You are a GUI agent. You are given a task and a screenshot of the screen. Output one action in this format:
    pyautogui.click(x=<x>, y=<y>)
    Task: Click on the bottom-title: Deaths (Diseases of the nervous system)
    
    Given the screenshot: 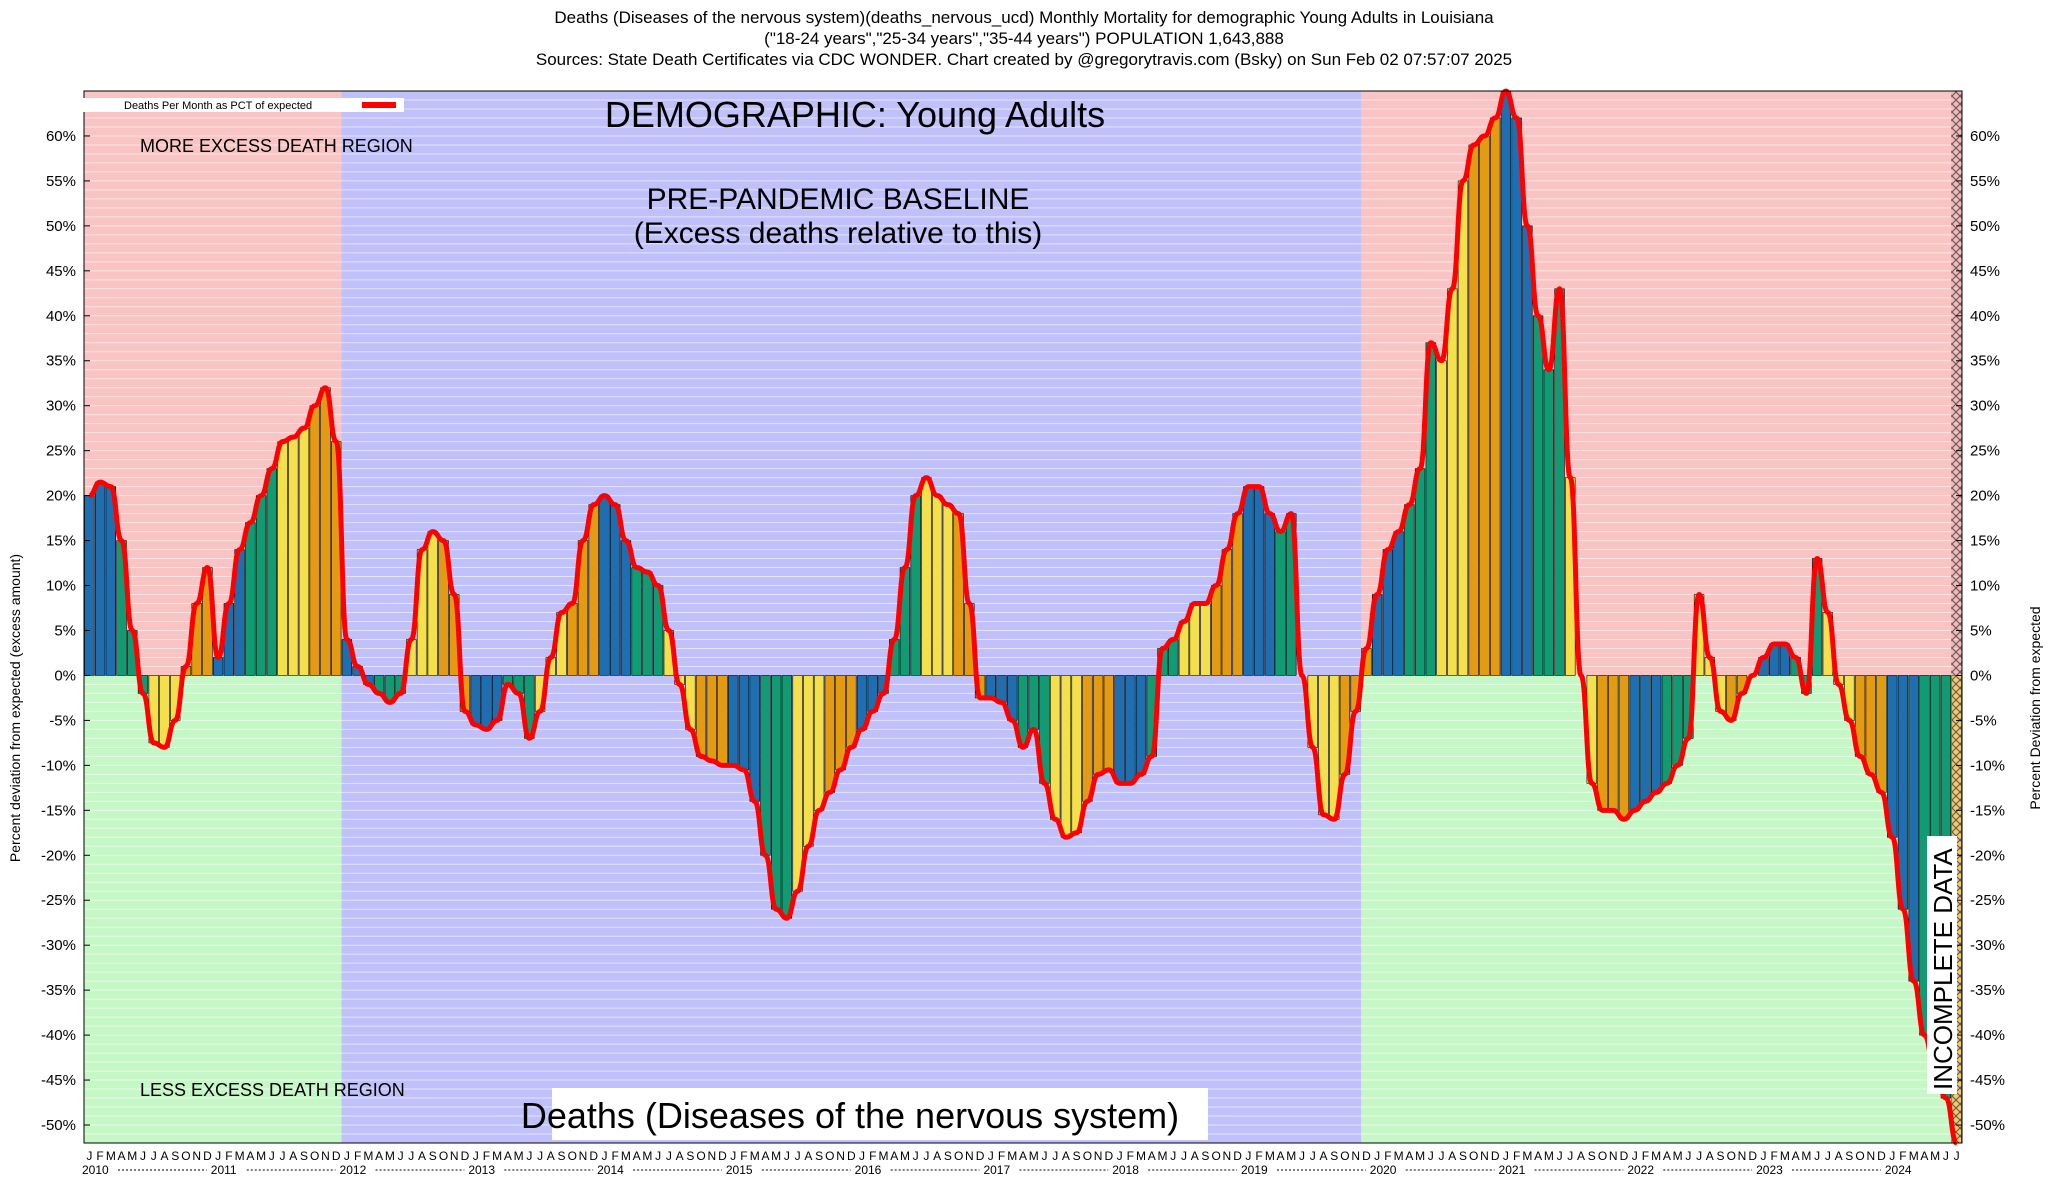 What is the action you would take?
    pyautogui.click(x=850, y=1115)
    